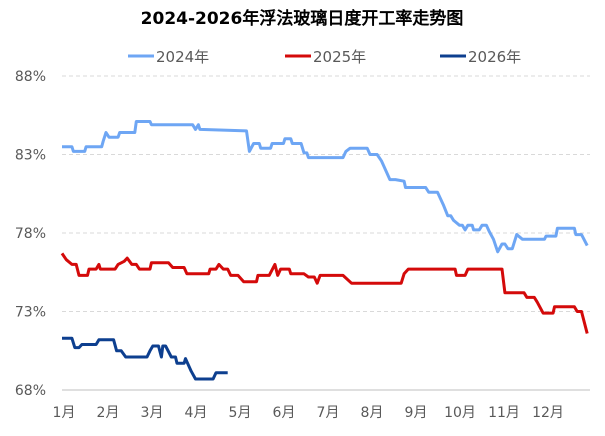 Image resolution: width=605 pixels, height=436 pixels. Describe the element at coordinates (494, 57) in the screenshot. I see `legend-label: 2026年` at that location.